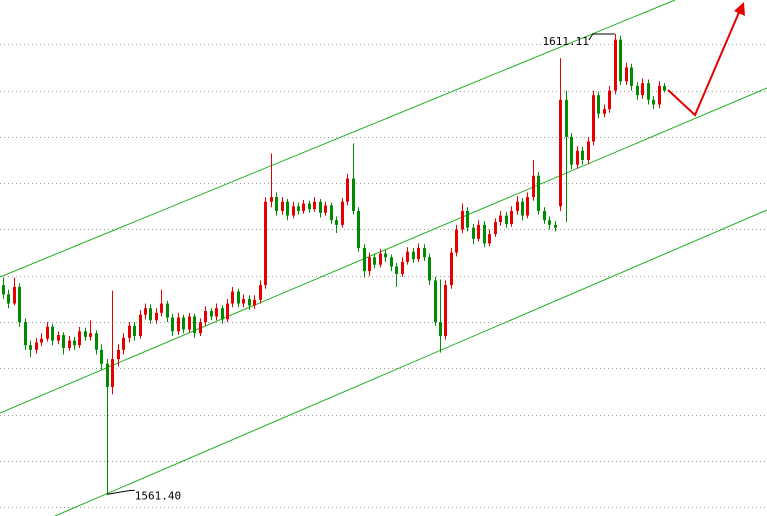 This screenshot has height=516, width=767. What do you see at coordinates (601, 37) in the screenshot?
I see `annotation-leader` at bounding box center [601, 37].